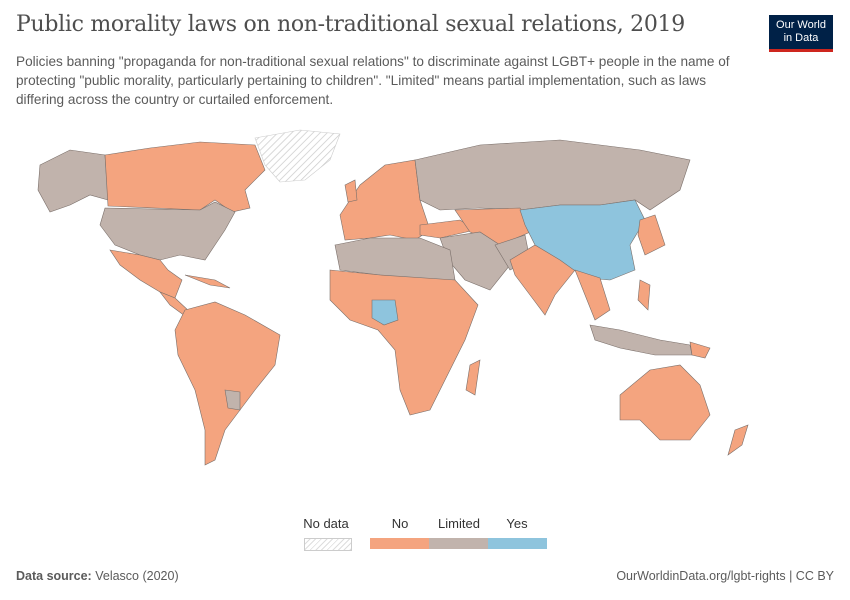 This screenshot has height=600, width=850. Describe the element at coordinates (517, 543) in the screenshot. I see `legend-yes-swatch` at that location.